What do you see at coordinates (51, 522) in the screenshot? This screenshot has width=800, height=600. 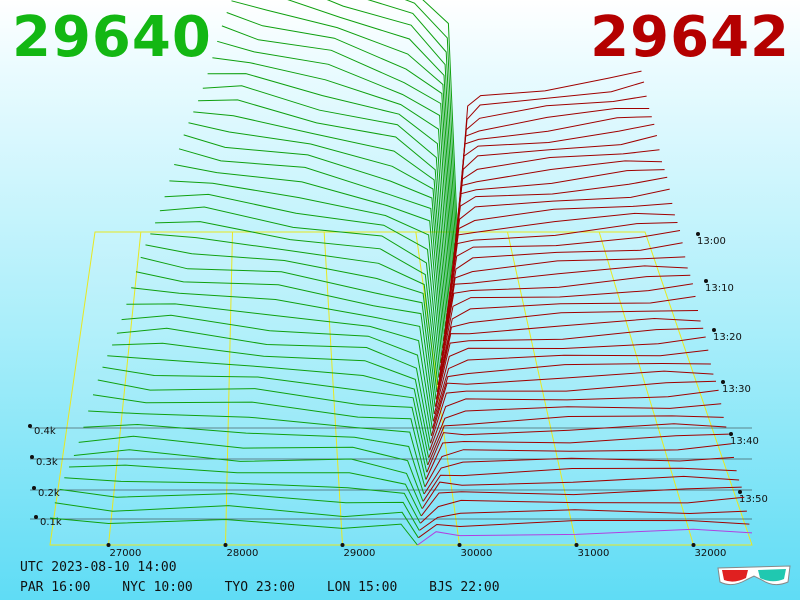 I see `volume-tick-label: 0.1k` at bounding box center [51, 522].